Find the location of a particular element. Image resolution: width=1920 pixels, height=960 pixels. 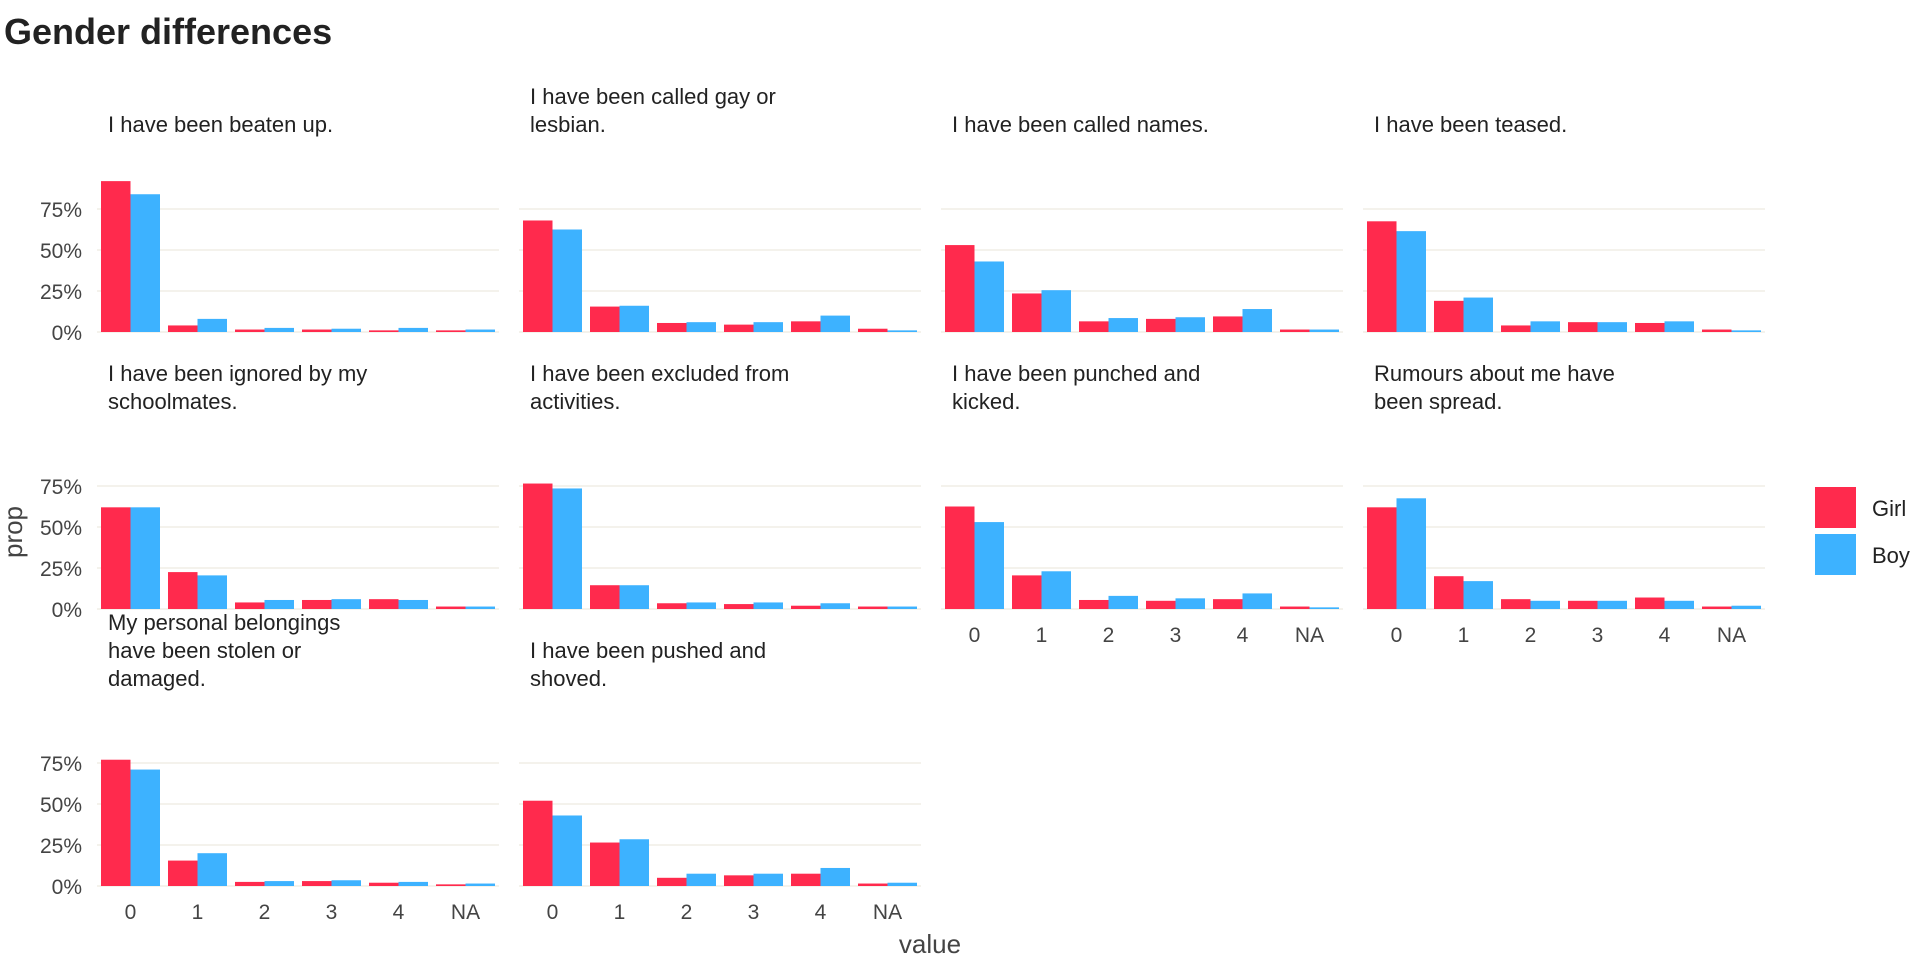

facet-title: I have been punched and is located at coordinates (1076, 373).